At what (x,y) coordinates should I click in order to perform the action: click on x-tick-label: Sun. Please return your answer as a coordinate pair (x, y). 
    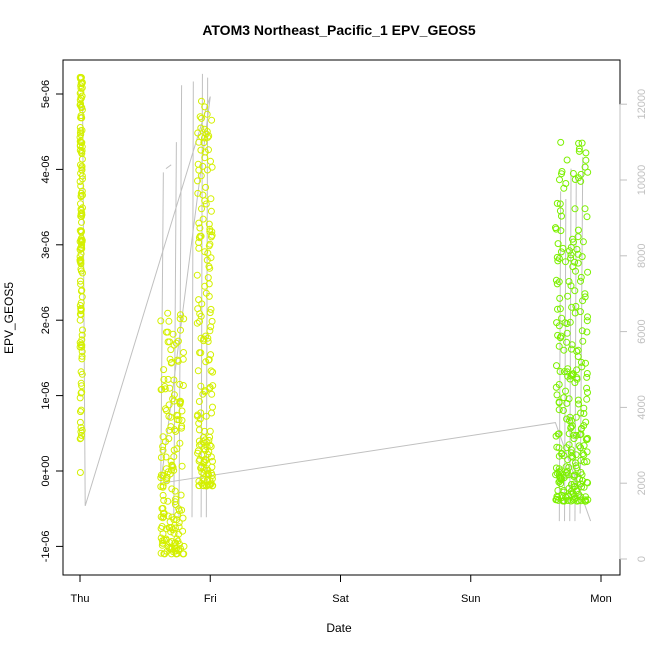
    Looking at the image, I should click on (471, 599).